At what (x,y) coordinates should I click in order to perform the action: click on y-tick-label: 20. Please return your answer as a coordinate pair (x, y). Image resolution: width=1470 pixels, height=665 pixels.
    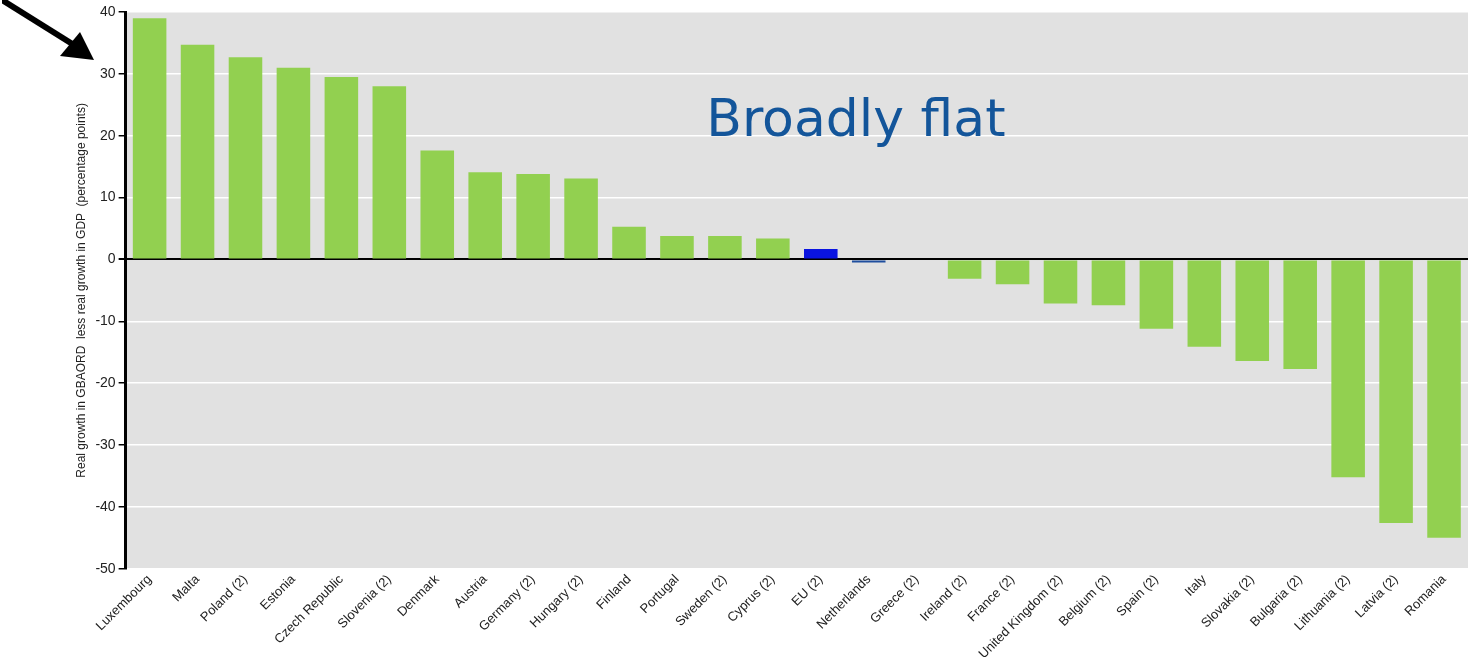
    Looking at the image, I should click on (108, 134).